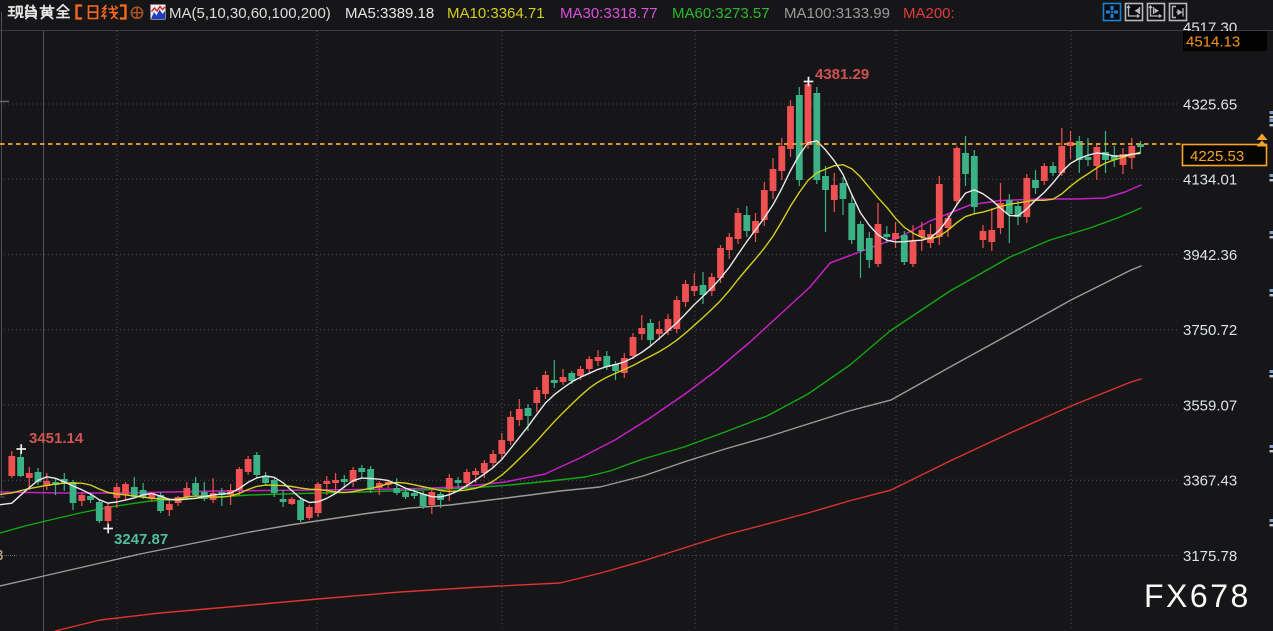 The height and width of the screenshot is (631, 1273). I want to click on svg-text: FX678, so click(1197, 596).